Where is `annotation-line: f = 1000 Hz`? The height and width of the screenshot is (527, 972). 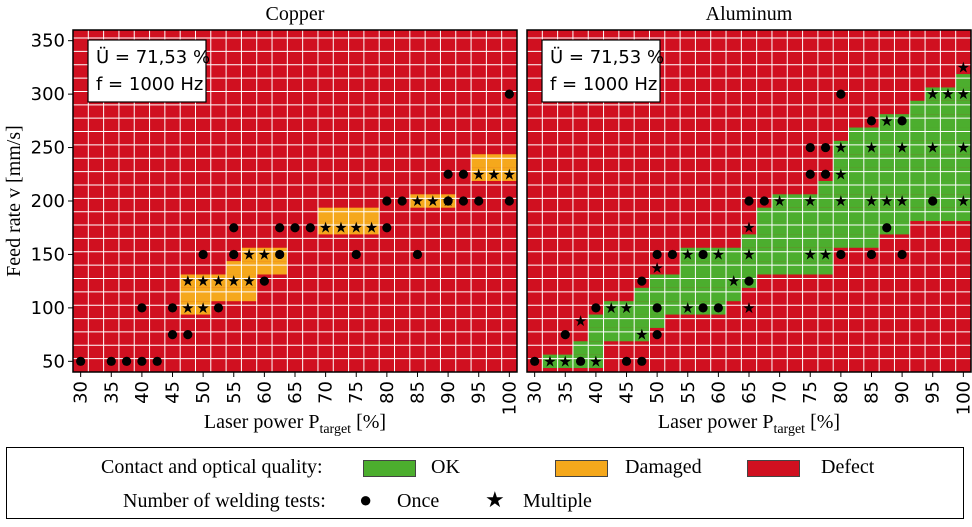
annotation-line: f = 1000 Hz is located at coordinates (603, 84).